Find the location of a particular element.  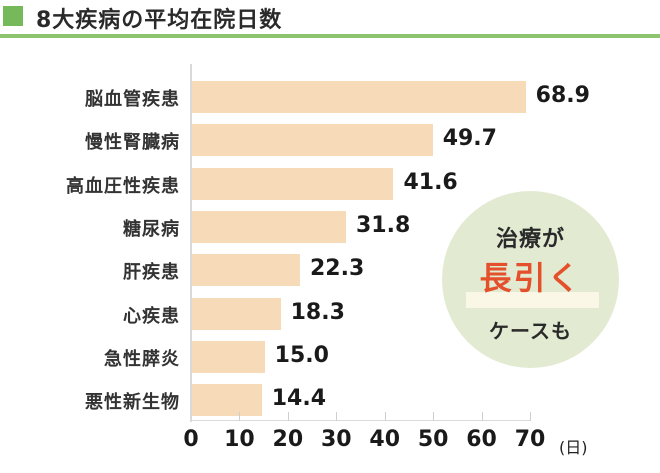

x-tick-label: 20 is located at coordinates (288, 439).